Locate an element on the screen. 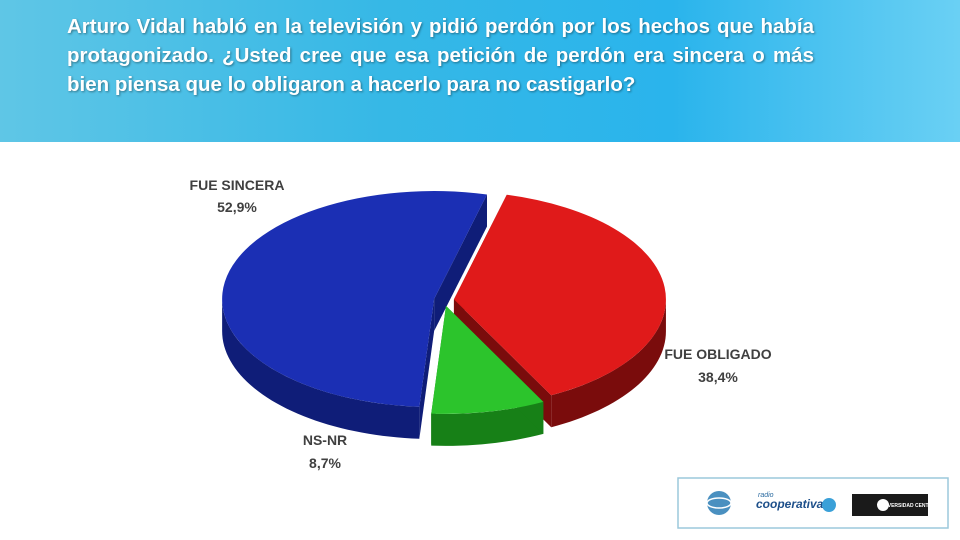  value-label: 8,7% is located at coordinates (325, 463).